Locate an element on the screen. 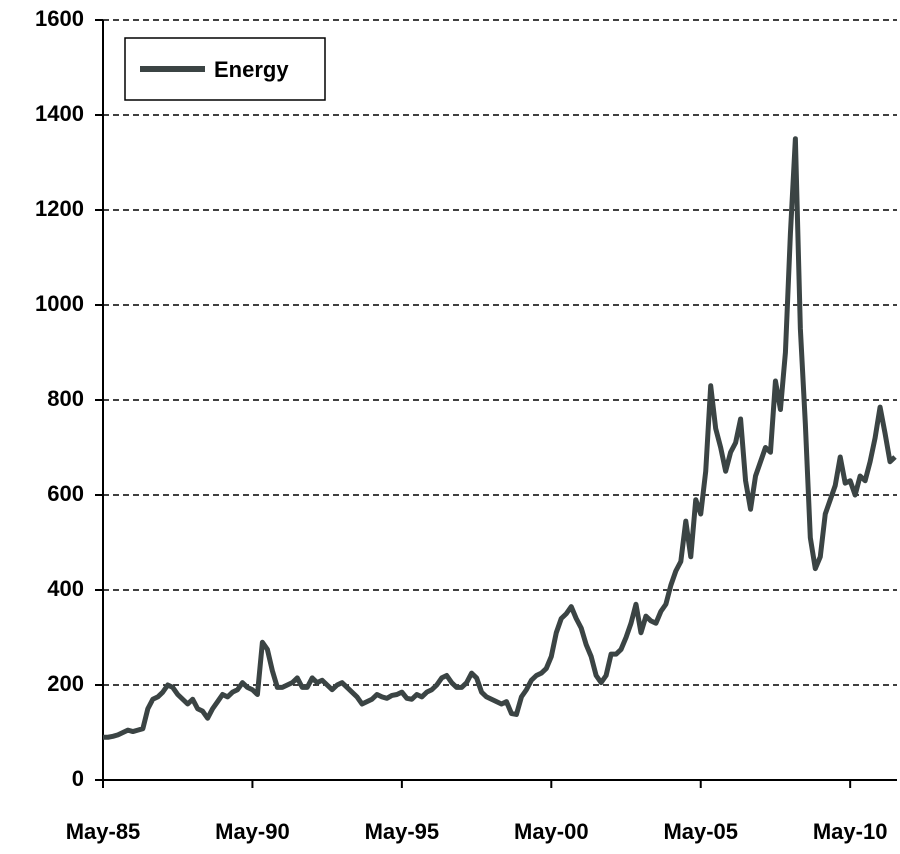 The width and height of the screenshot is (900, 854). x-tick-label: May-90 is located at coordinates (252, 831).